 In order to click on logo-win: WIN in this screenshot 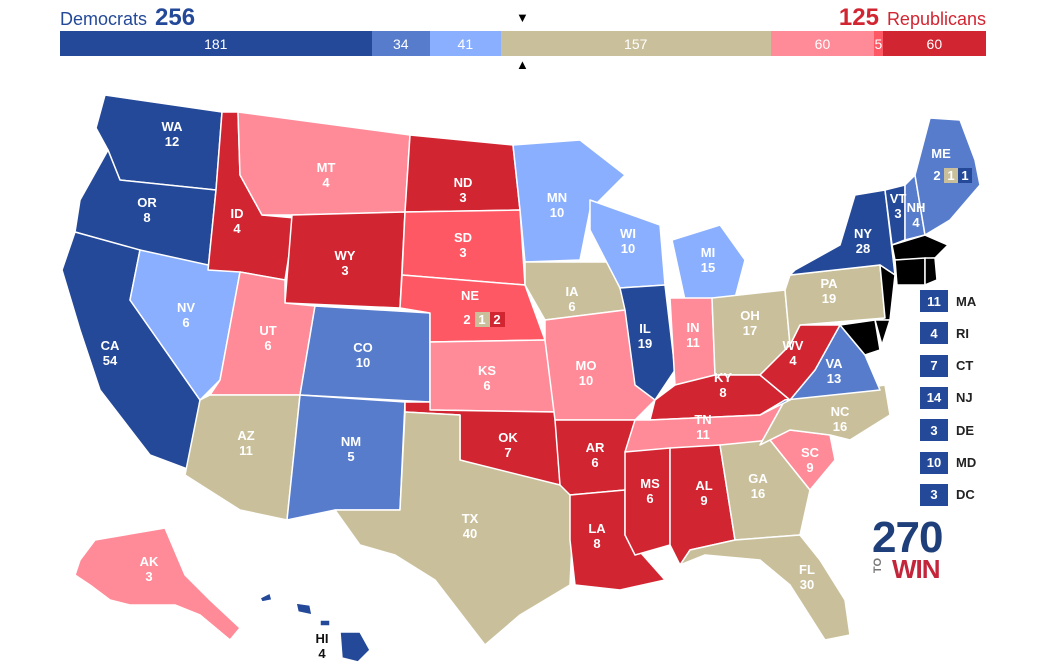, I will do `click(916, 569)`.